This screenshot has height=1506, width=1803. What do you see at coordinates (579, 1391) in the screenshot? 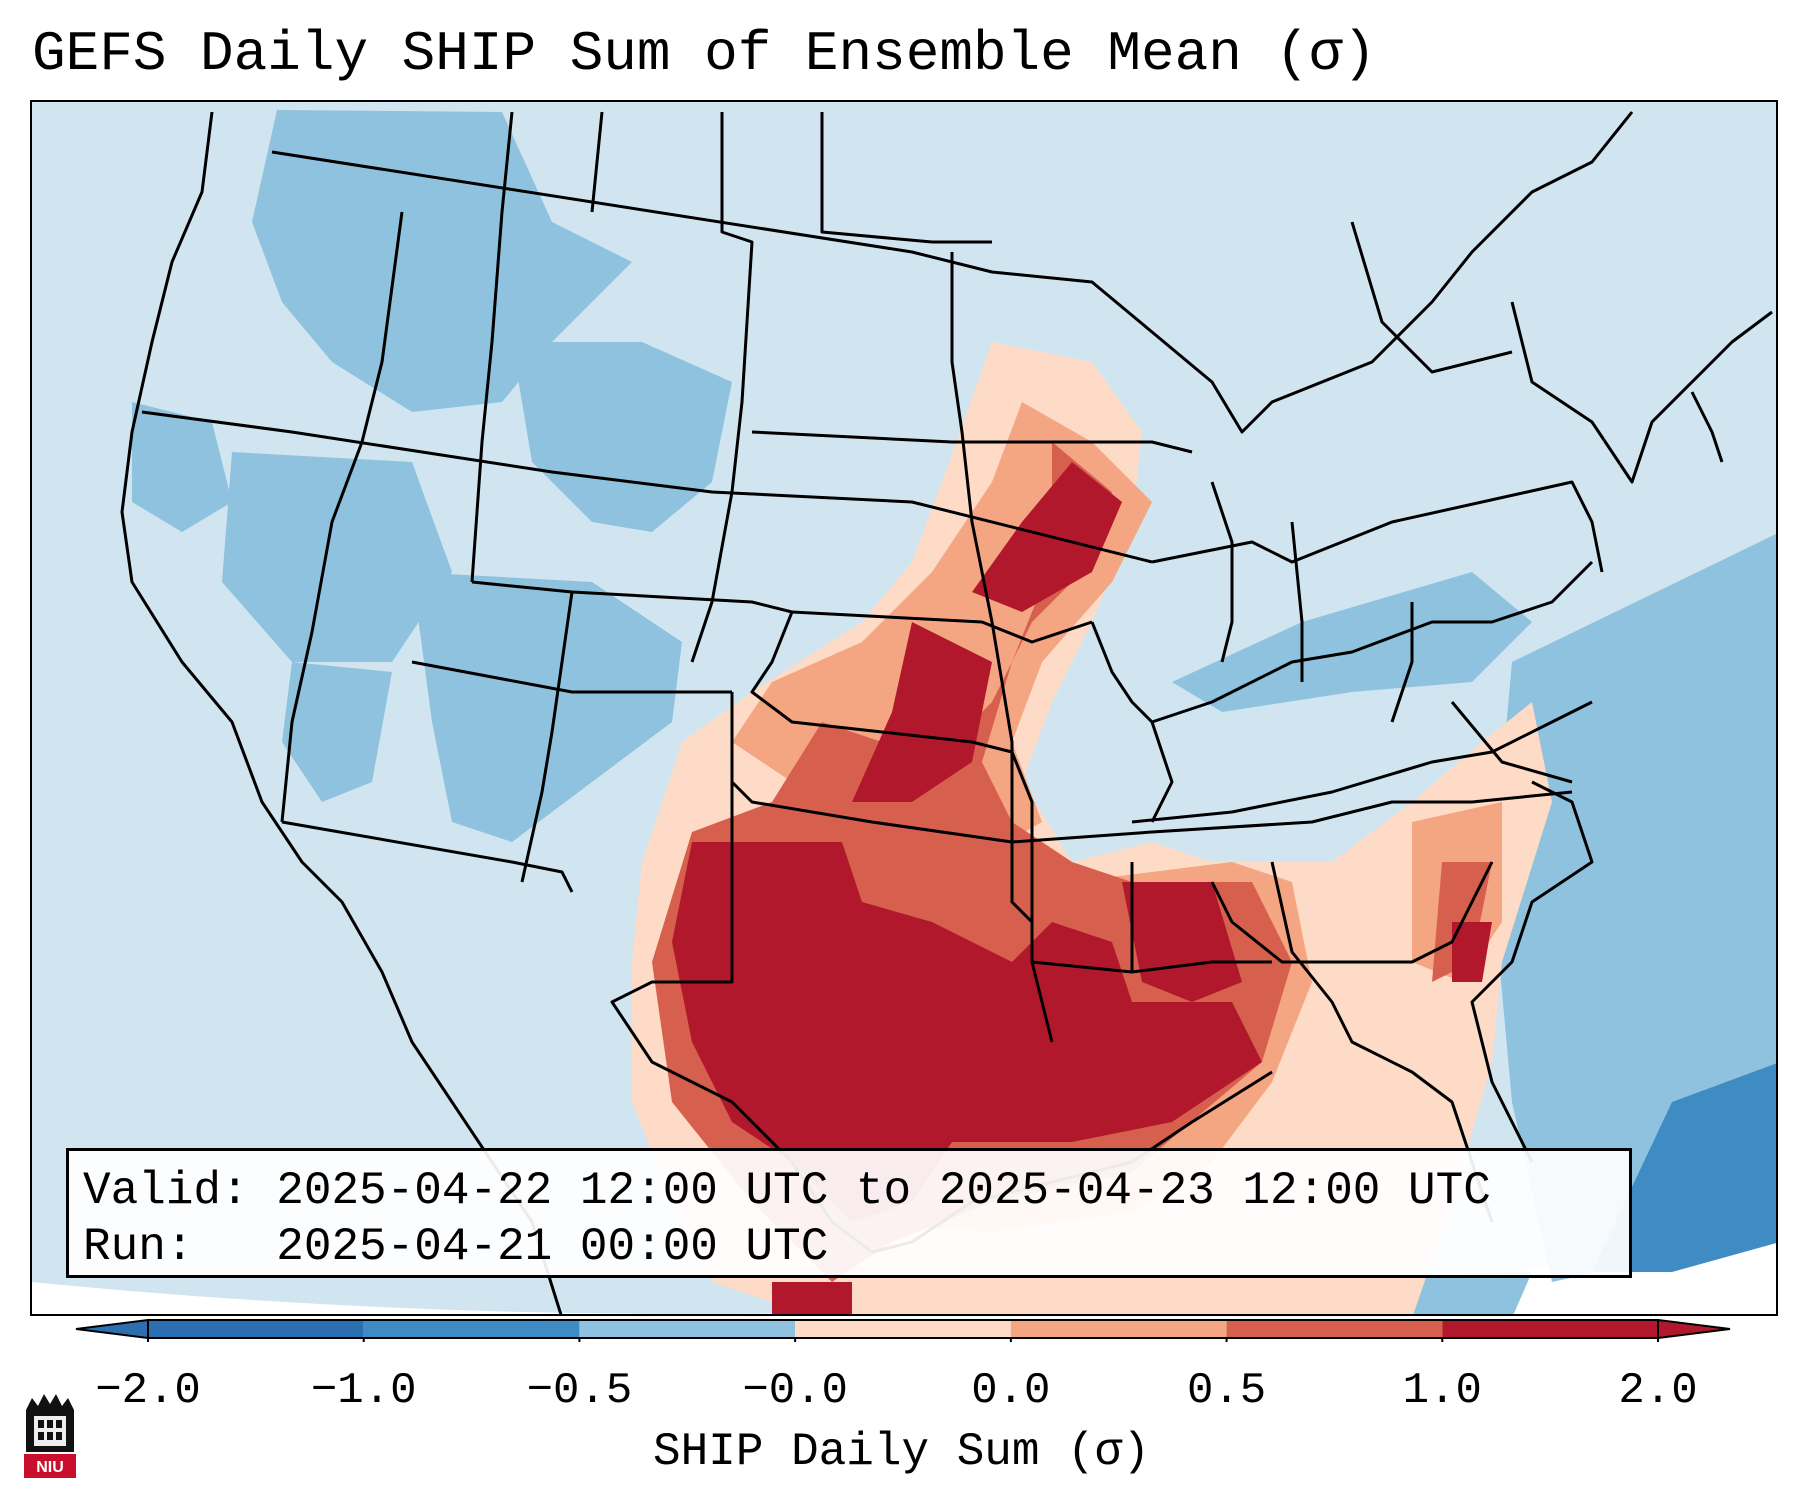
I see `colorbar-tick-label: −0.5` at bounding box center [579, 1391].